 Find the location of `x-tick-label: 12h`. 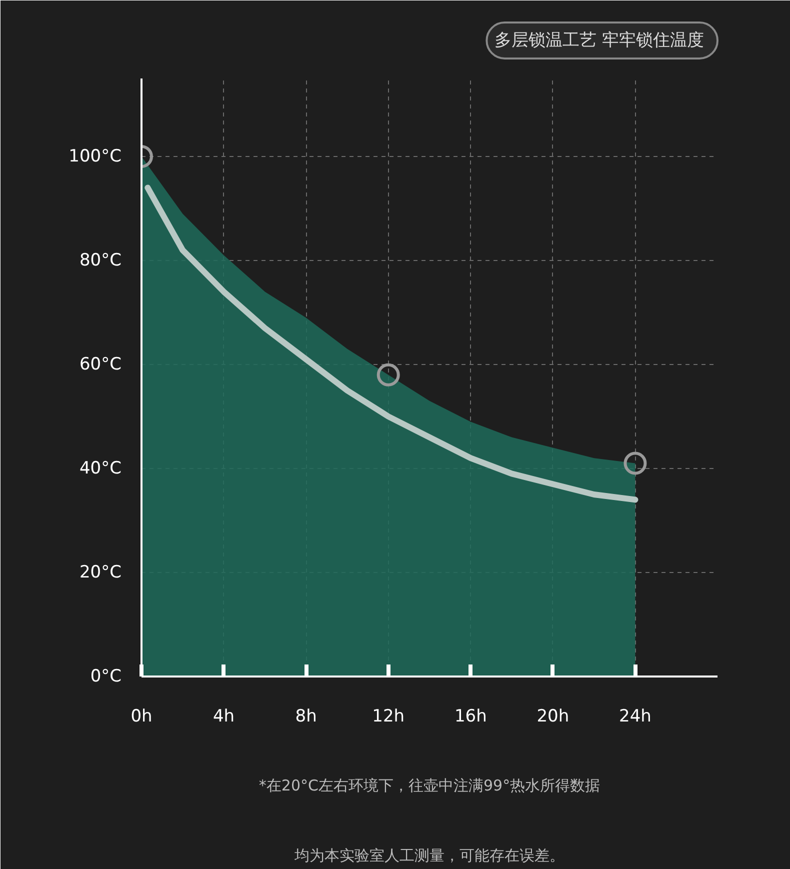

x-tick-label: 12h is located at coordinates (388, 716).